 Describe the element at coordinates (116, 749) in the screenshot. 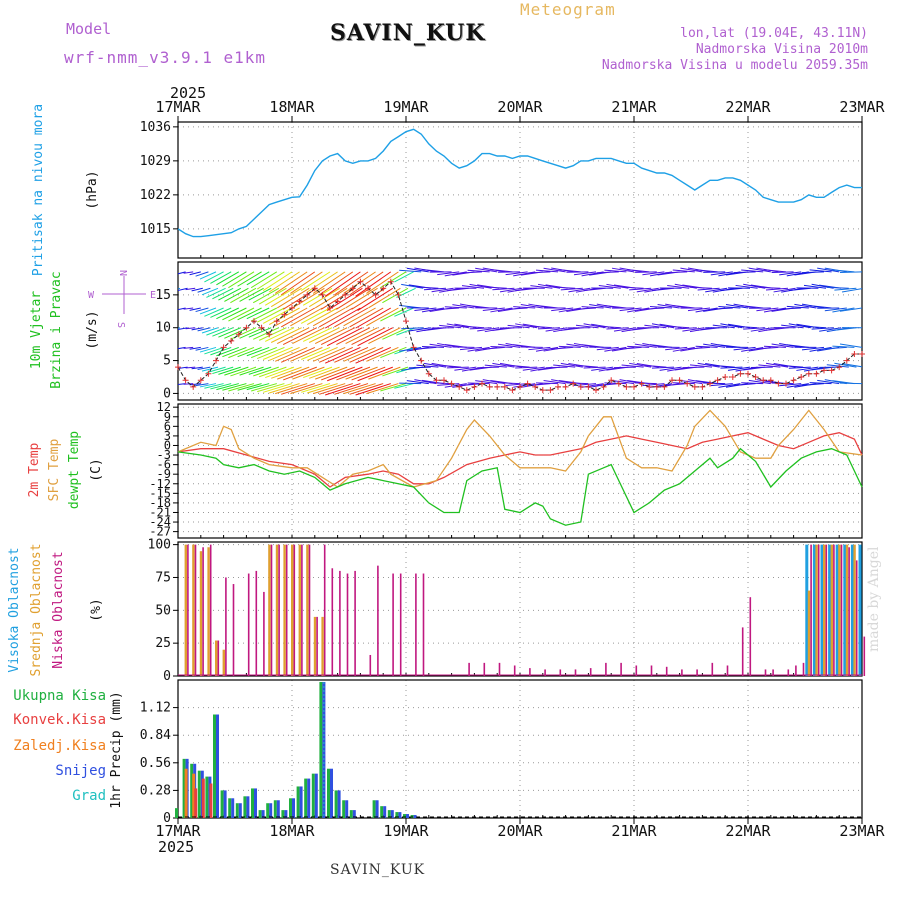

I see `precip-unit: 1hr Precip (mm)` at that location.